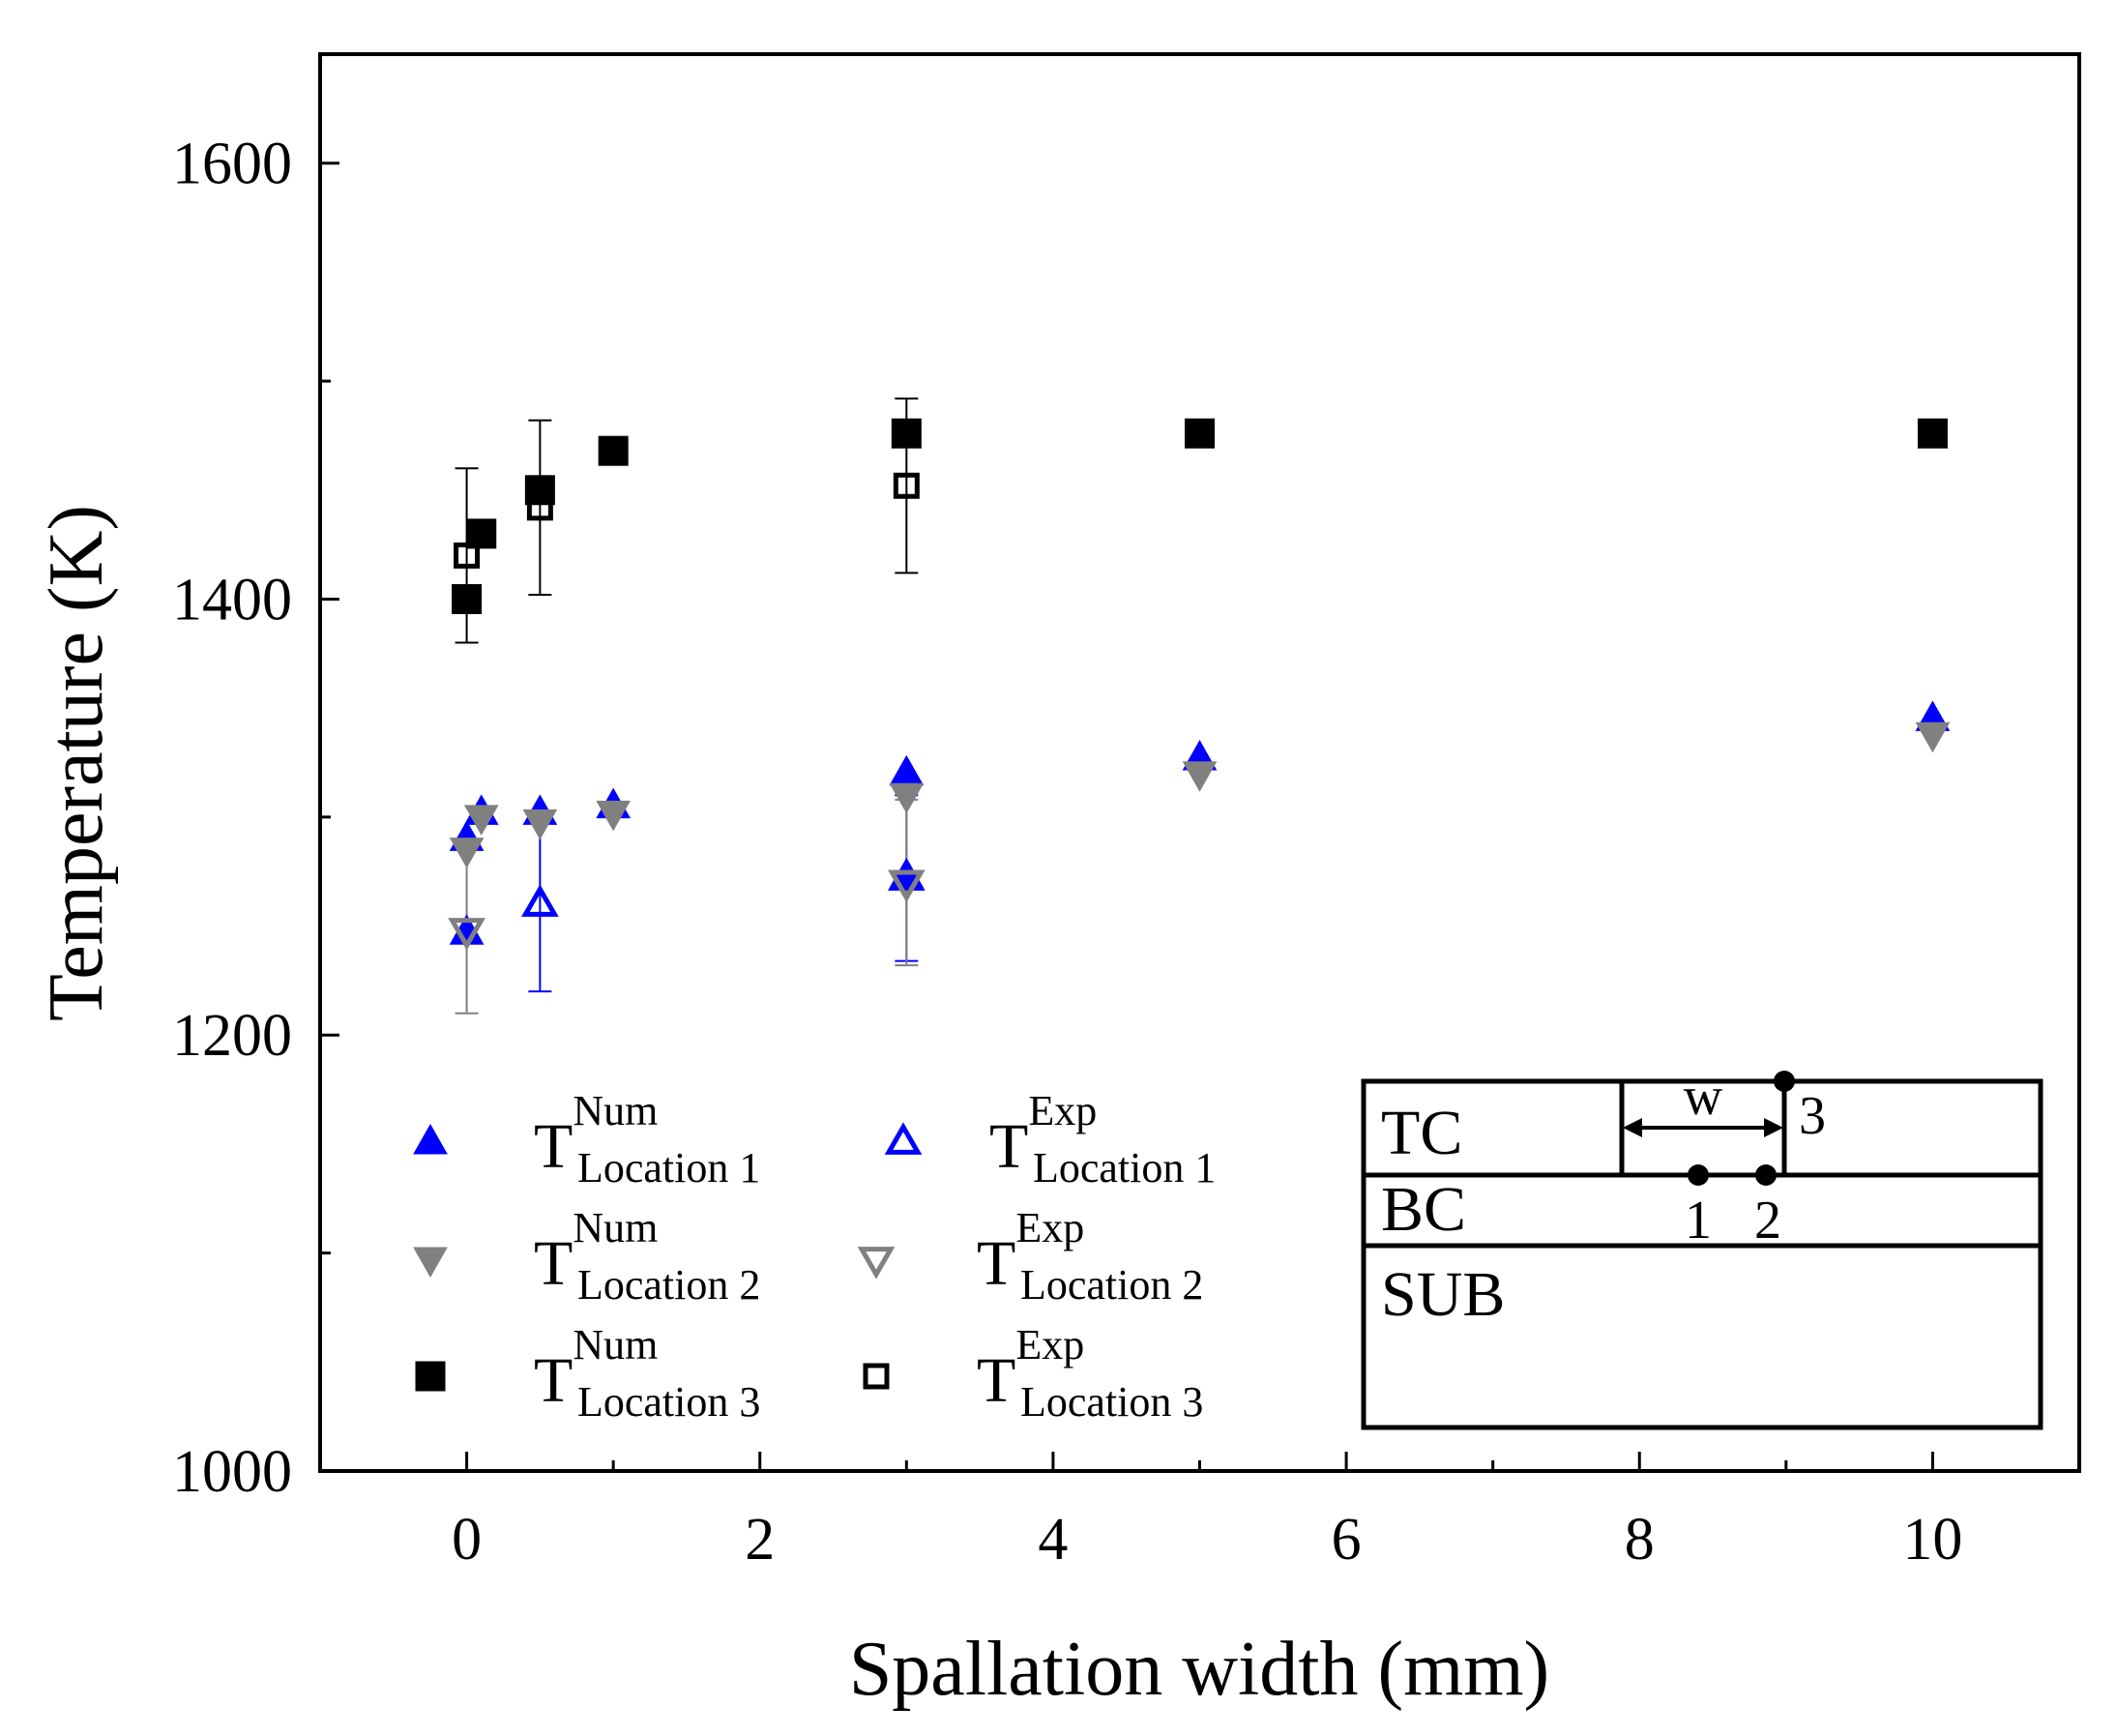 This screenshot has width=2116, height=1736. What do you see at coordinates (232, 1472) in the screenshot?
I see `y-tick-label: 1000` at bounding box center [232, 1472].